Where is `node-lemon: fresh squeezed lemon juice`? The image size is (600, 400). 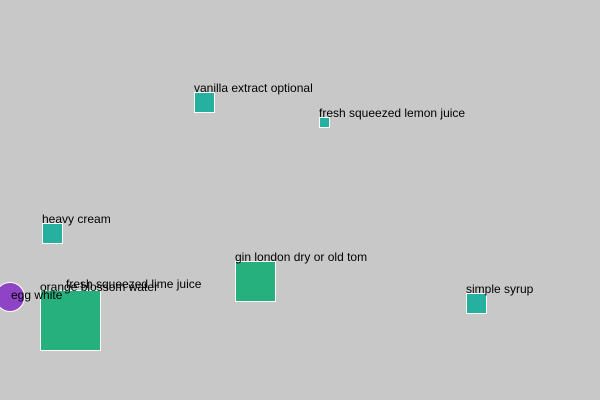
node-lemon: fresh squeezed lemon juice is located at coordinates (392, 117).